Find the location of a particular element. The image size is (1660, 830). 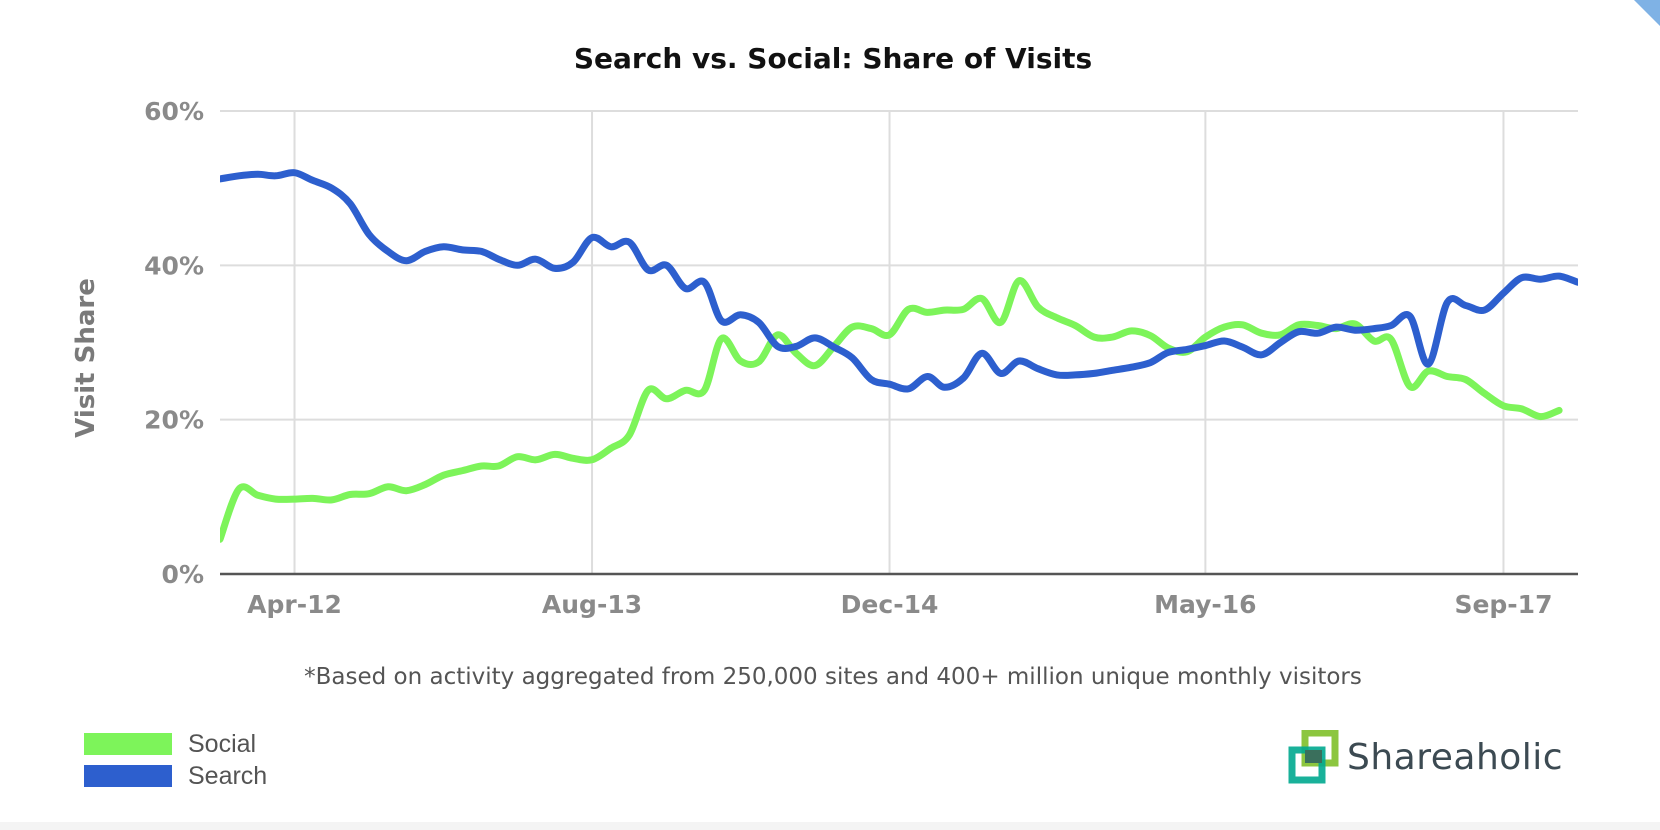

x-tick-label: Aug-13 is located at coordinates (592, 604).